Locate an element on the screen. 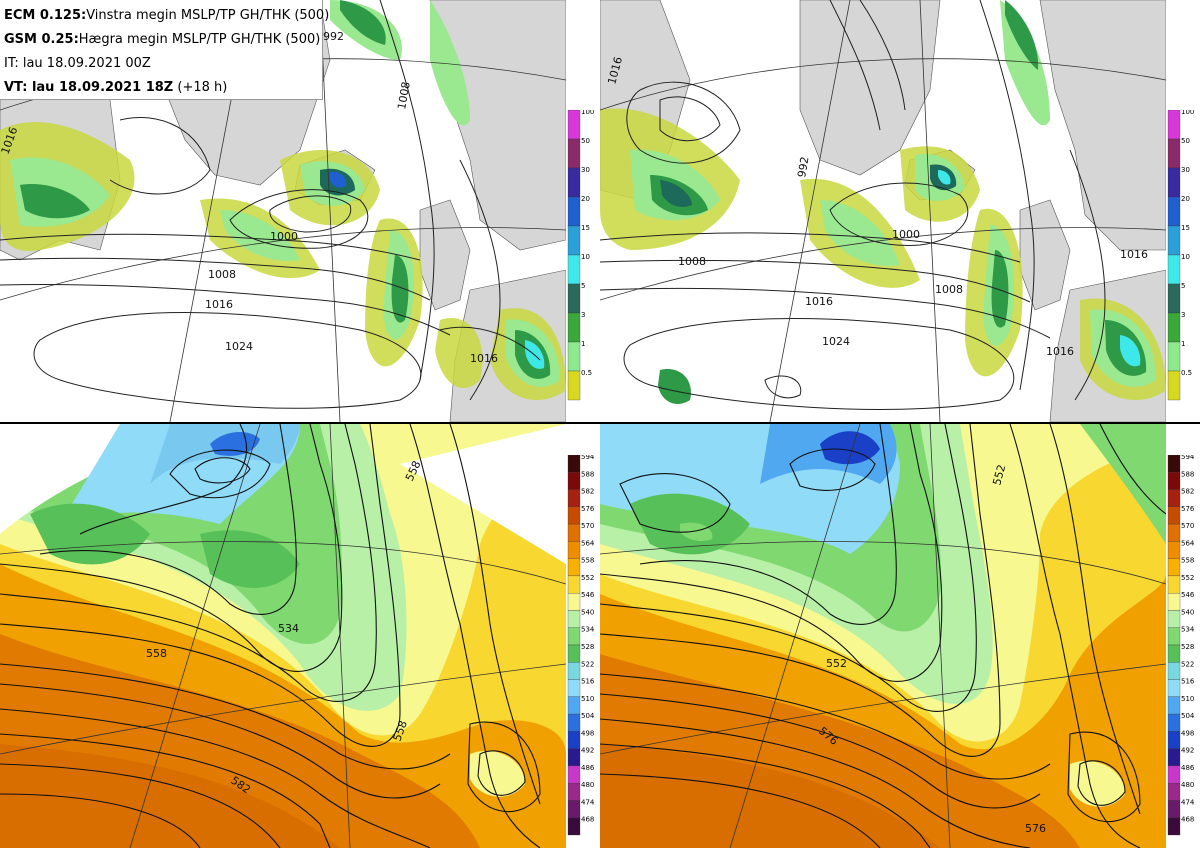 Image resolution: width=1200 pixels, height=848 pixels. precip-colorbar-tick-label: 10 is located at coordinates (585, 257).